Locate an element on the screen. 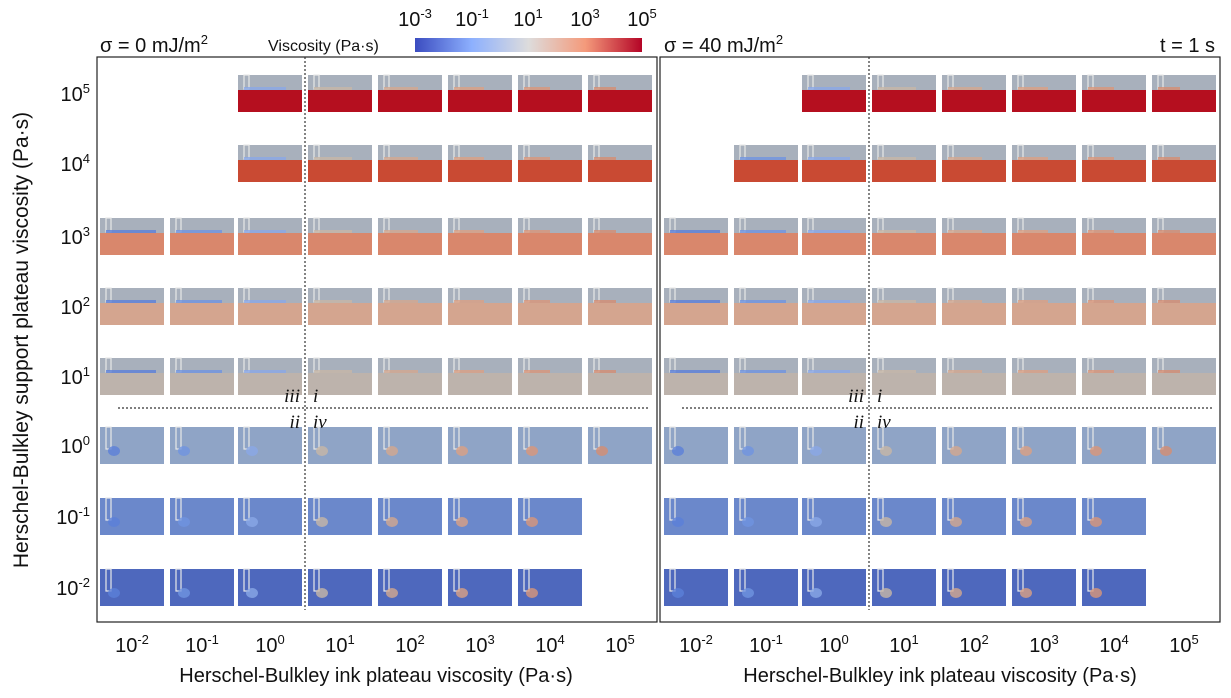 This screenshot has width=1231, height=698. x-tick-label: 10³ is located at coordinates (479, 644).